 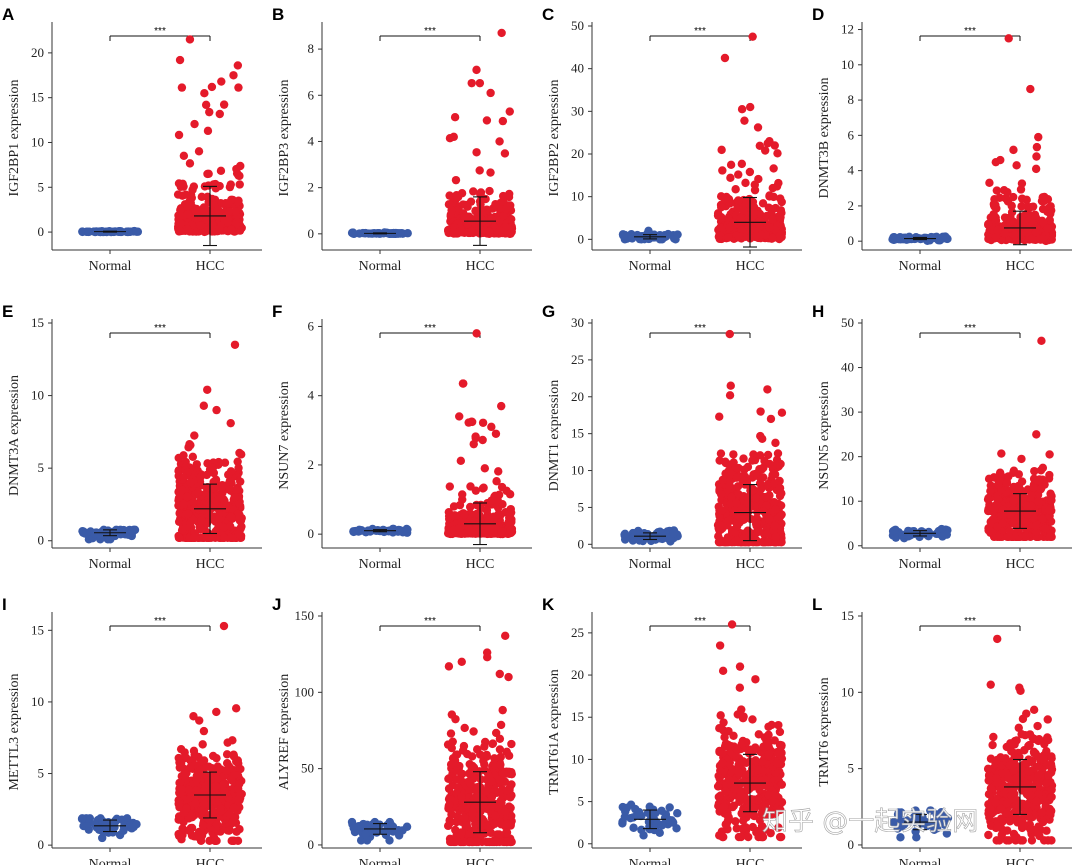 What do you see at coordinates (847, 411) in the screenshot?
I see `y-tick-label: 30` at bounding box center [847, 411].